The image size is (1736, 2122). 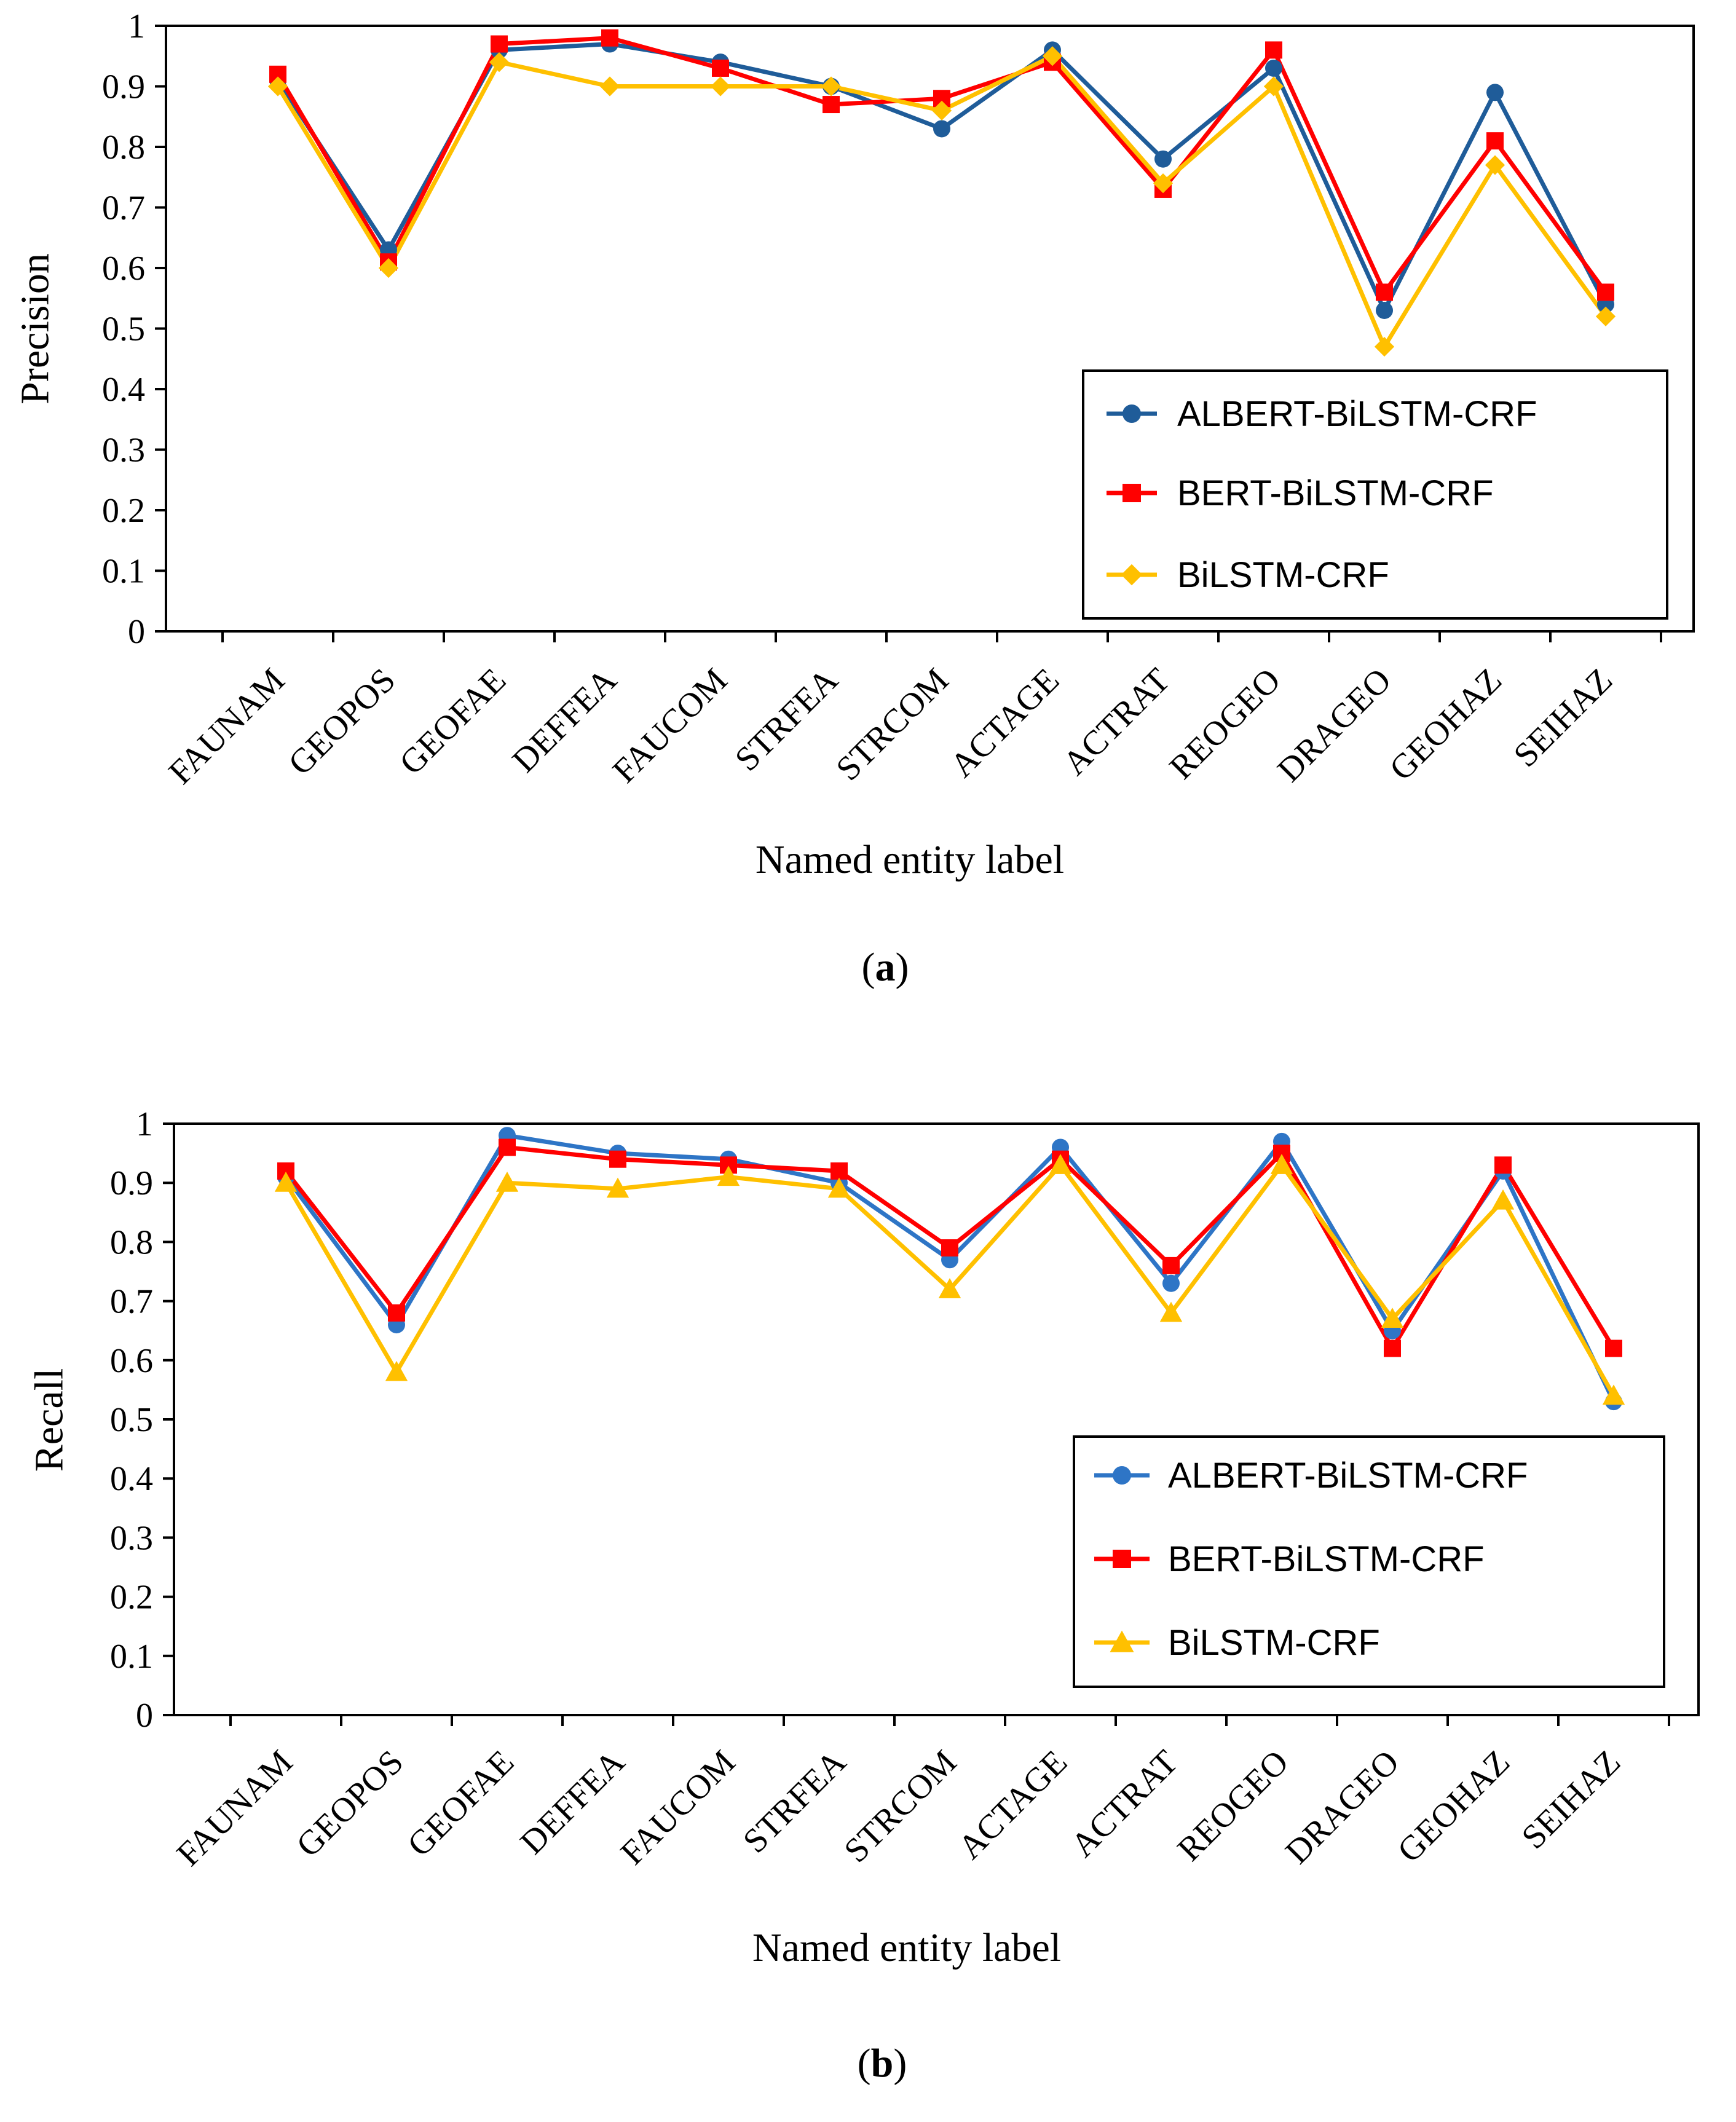 What do you see at coordinates (1273, 50) in the screenshot?
I see `data-point-bert-bilstm-crf-reogeo` at bounding box center [1273, 50].